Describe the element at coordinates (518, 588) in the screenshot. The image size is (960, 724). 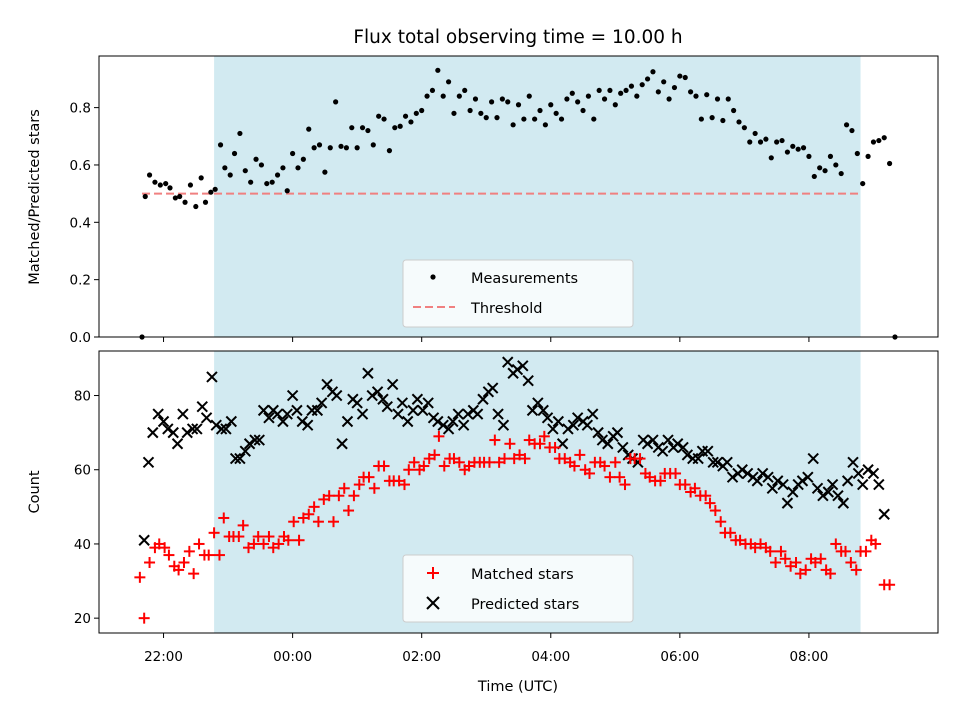
I see `bottom-legend: Matched stars Predicted stars` at that location.